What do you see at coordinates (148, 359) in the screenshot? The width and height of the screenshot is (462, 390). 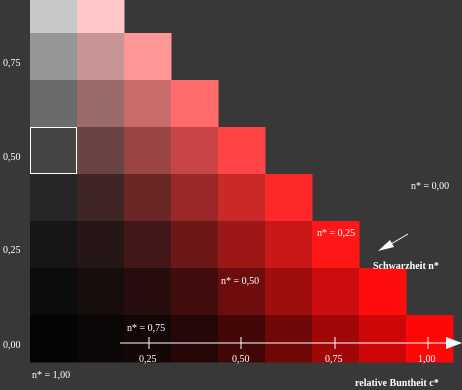 I see `x-tick-label-025: 0,25` at bounding box center [148, 359].